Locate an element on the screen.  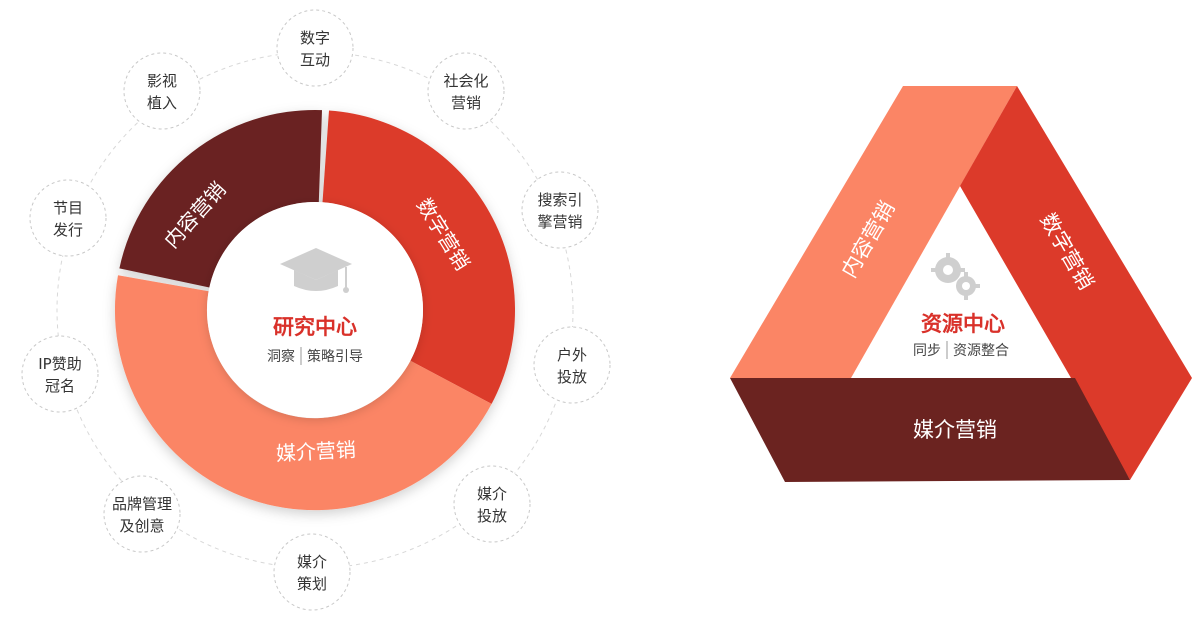
triangle-label-media: 媒介营销 is located at coordinates (955, 430).